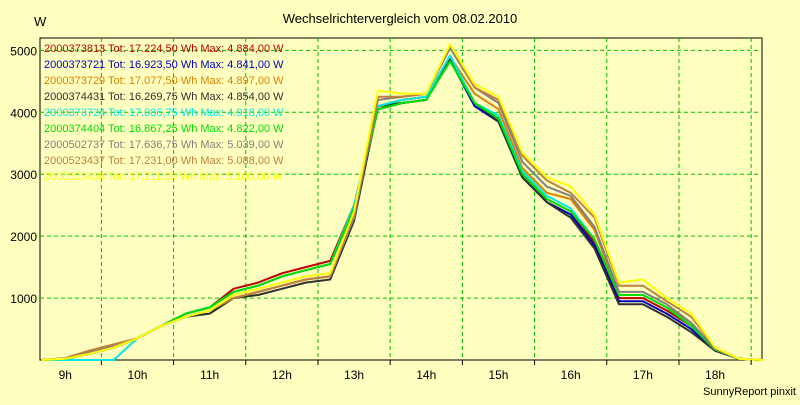 The height and width of the screenshot is (405, 800). What do you see at coordinates (354, 375) in the screenshot?
I see `x-tick-label: 13h` at bounding box center [354, 375].